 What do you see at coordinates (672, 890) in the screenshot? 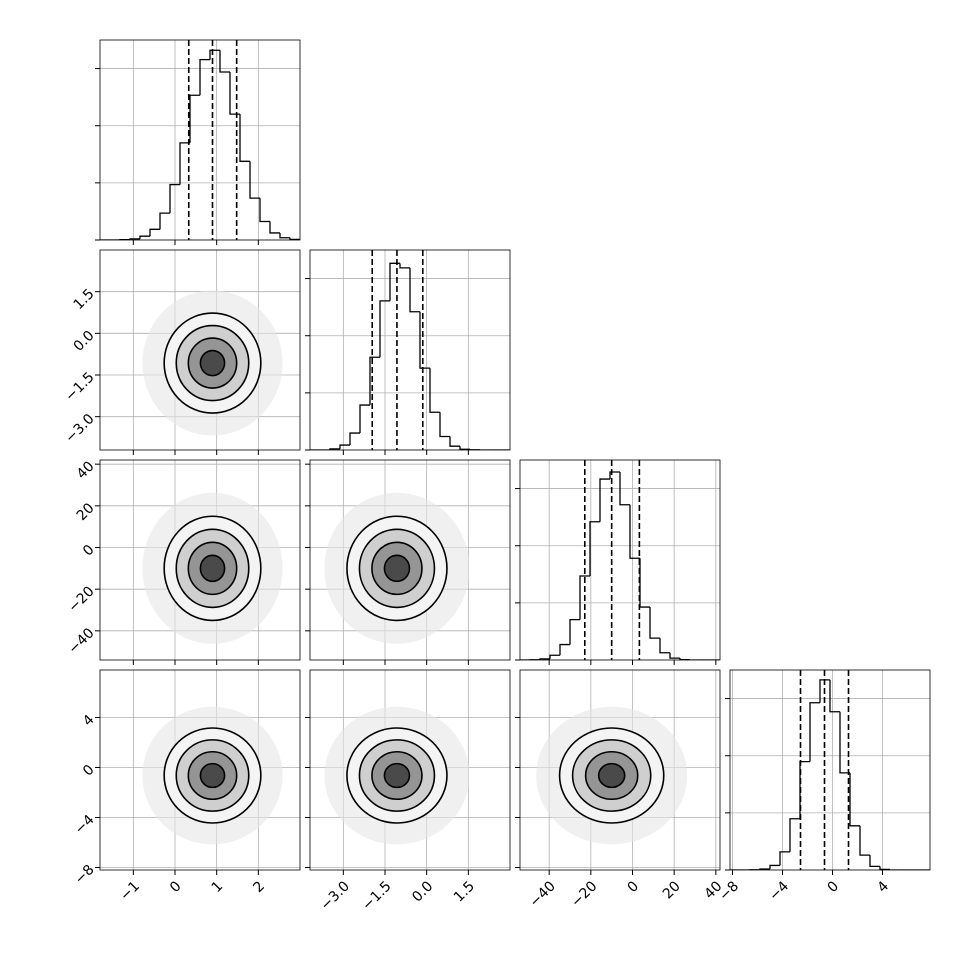
I see `x-tick-label: 20` at bounding box center [672, 890].